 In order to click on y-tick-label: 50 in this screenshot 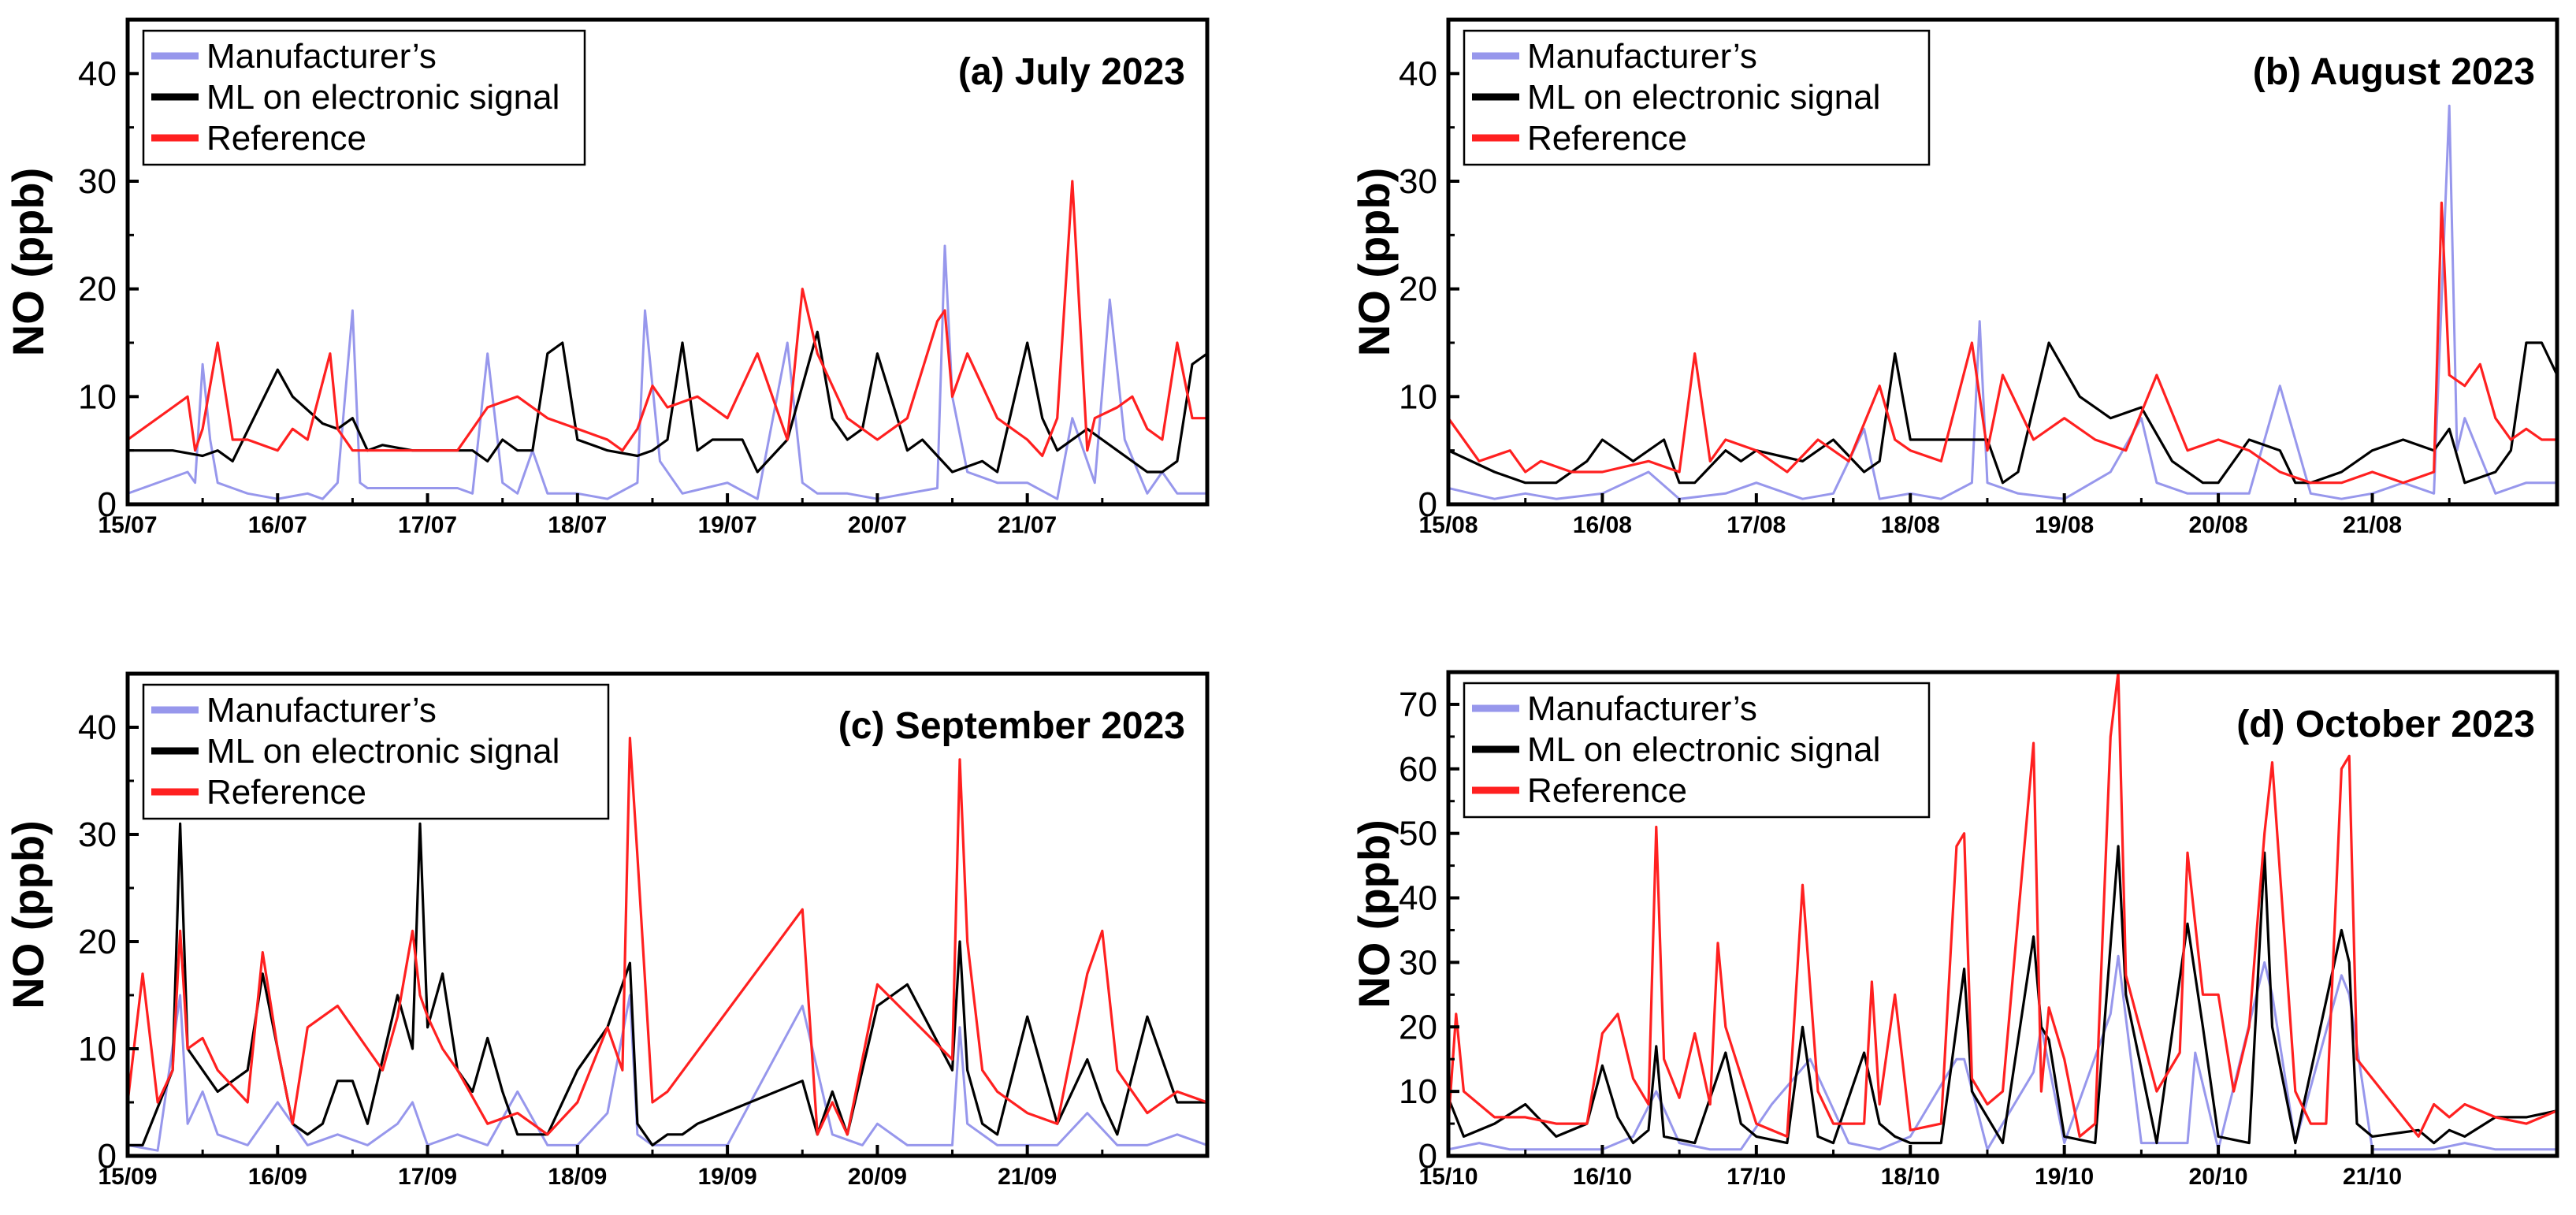, I will do `click(1418, 834)`.